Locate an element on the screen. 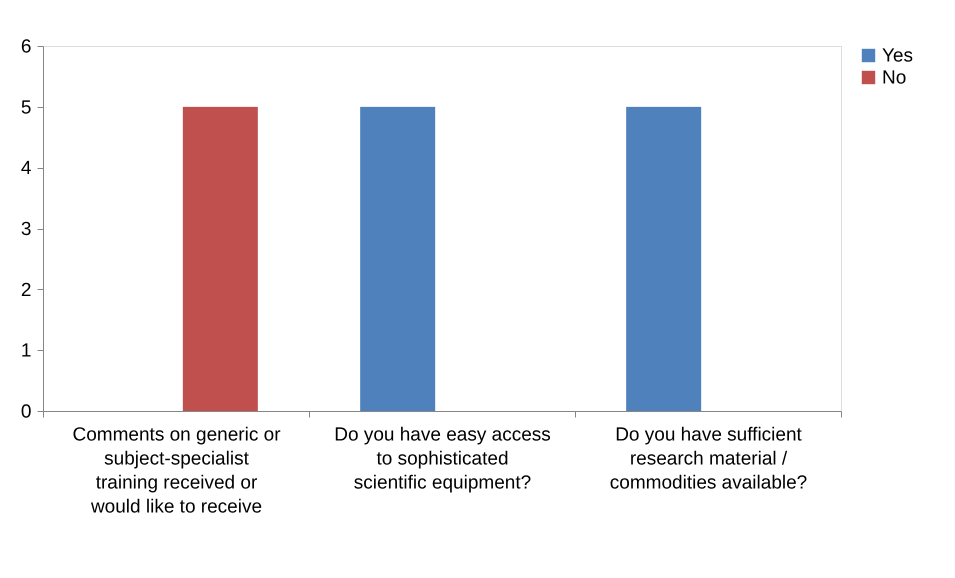 This screenshot has width=955, height=578. y-tick-label: 2 is located at coordinates (26, 290).